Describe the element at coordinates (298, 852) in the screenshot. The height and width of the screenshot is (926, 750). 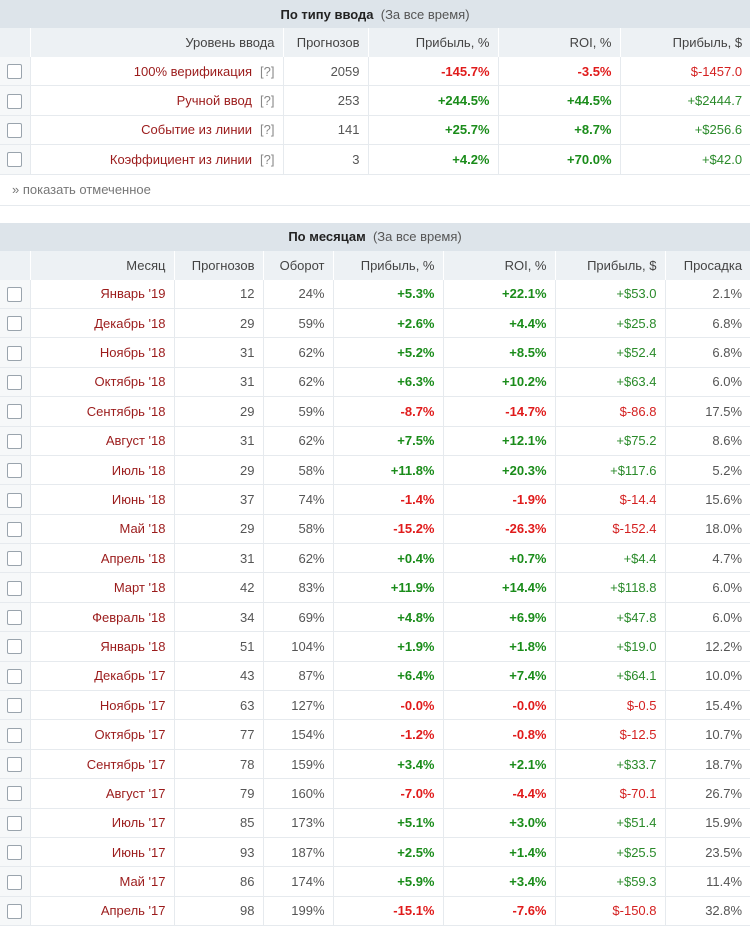
I see `turnover-cell: 187%` at that location.